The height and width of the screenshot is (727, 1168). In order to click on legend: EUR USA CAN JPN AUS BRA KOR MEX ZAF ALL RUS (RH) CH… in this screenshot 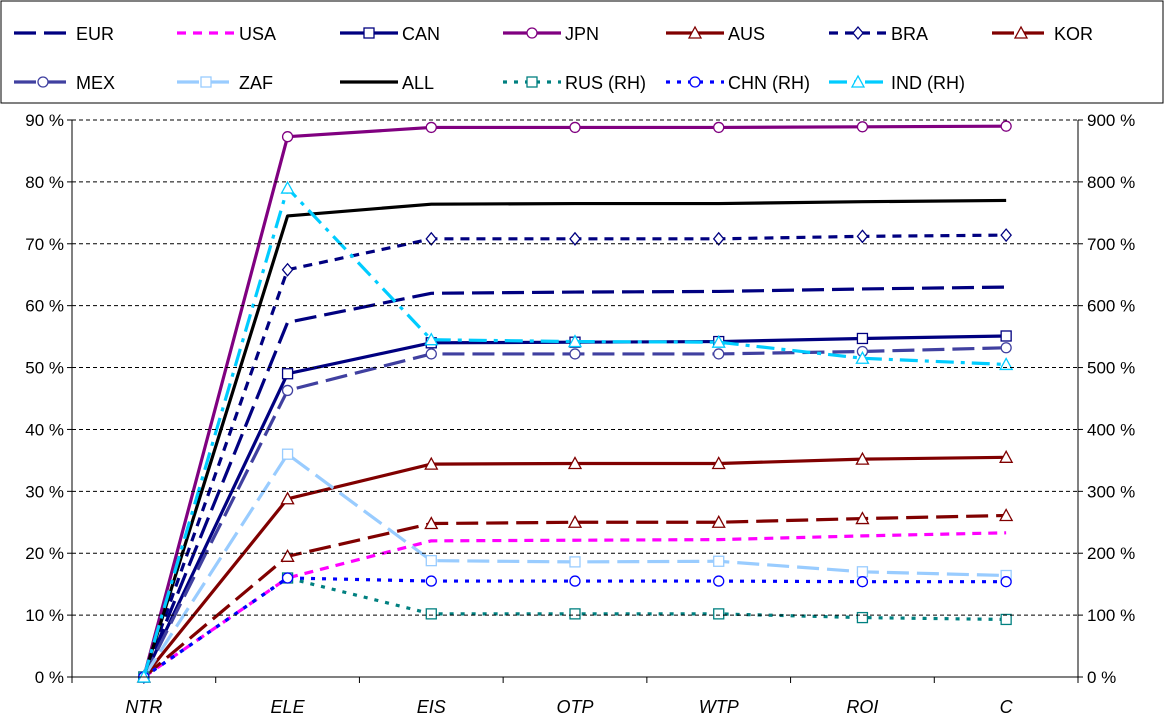, I will do `click(582, 52)`.